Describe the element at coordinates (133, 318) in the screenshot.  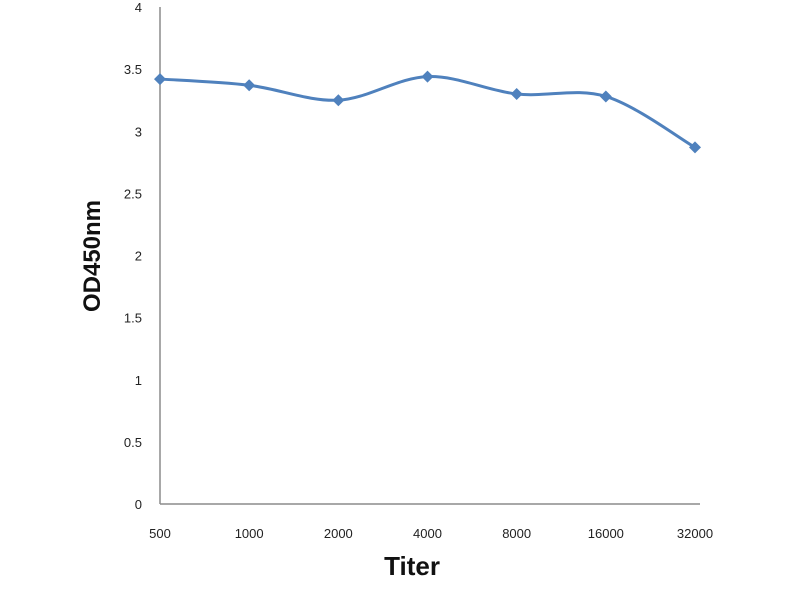
I see `y-tick-label: 1.5` at that location.